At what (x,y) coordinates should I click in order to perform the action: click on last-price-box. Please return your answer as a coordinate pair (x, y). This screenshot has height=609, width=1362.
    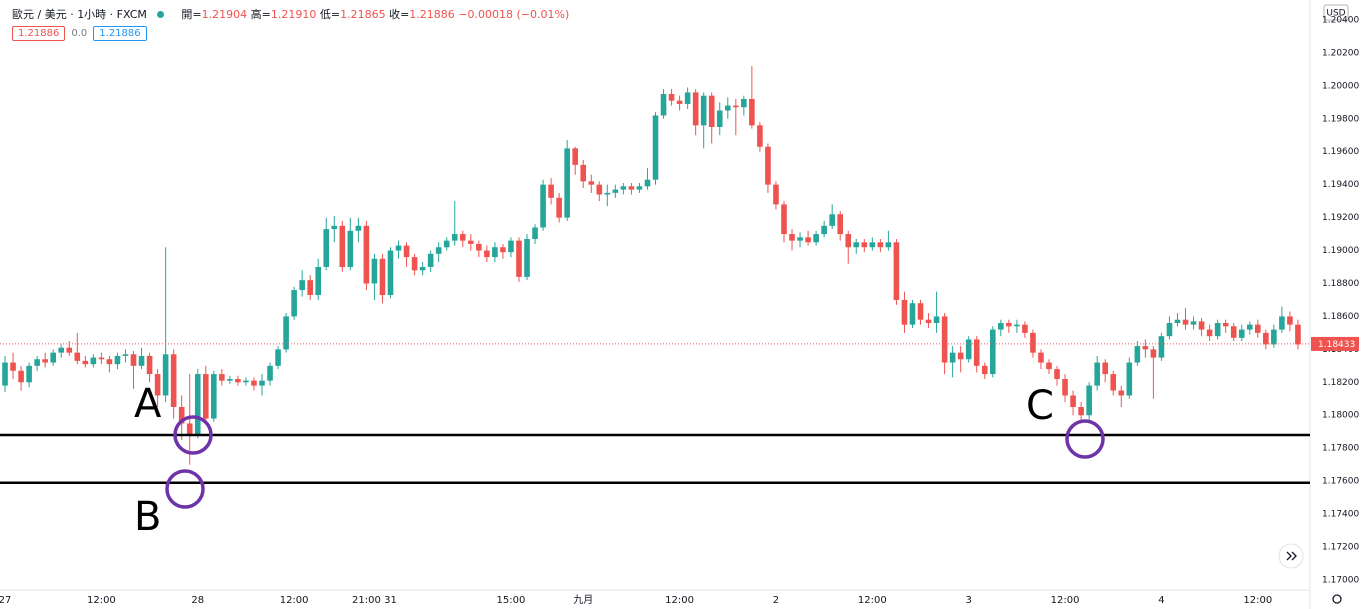
    Looking at the image, I should click on (1335, 343).